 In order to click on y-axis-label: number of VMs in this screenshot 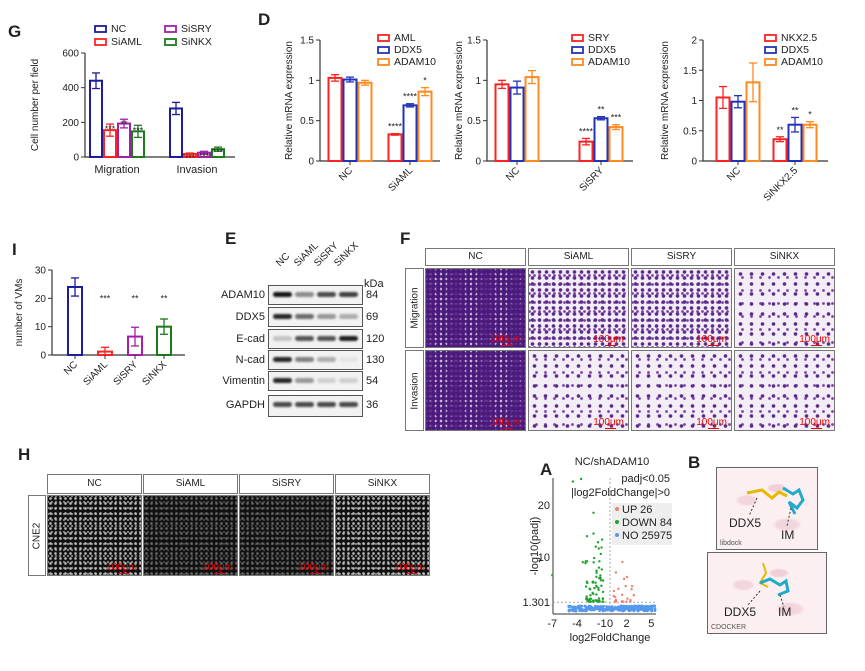, I will do `click(19, 313)`.